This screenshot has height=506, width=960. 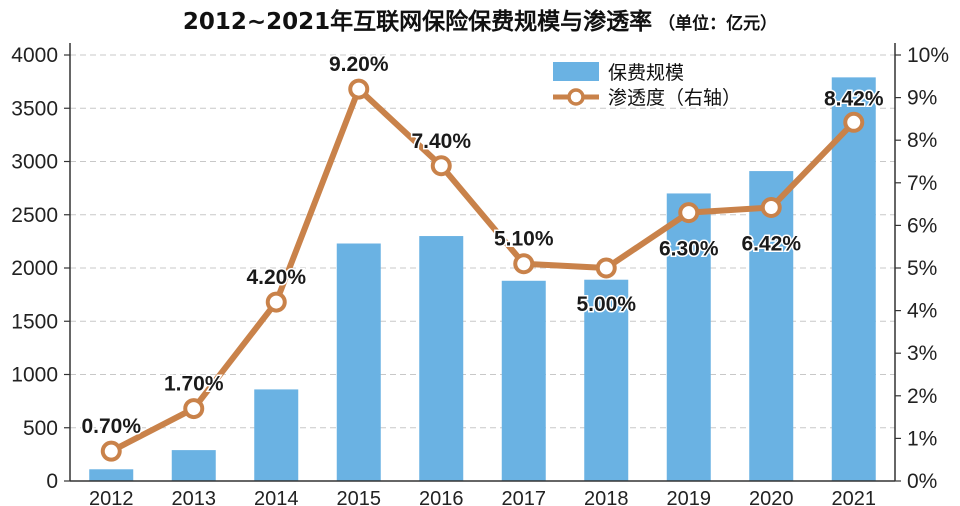 What do you see at coordinates (922, 481) in the screenshot?
I see `y-right-tick-label: 0%` at bounding box center [922, 481].